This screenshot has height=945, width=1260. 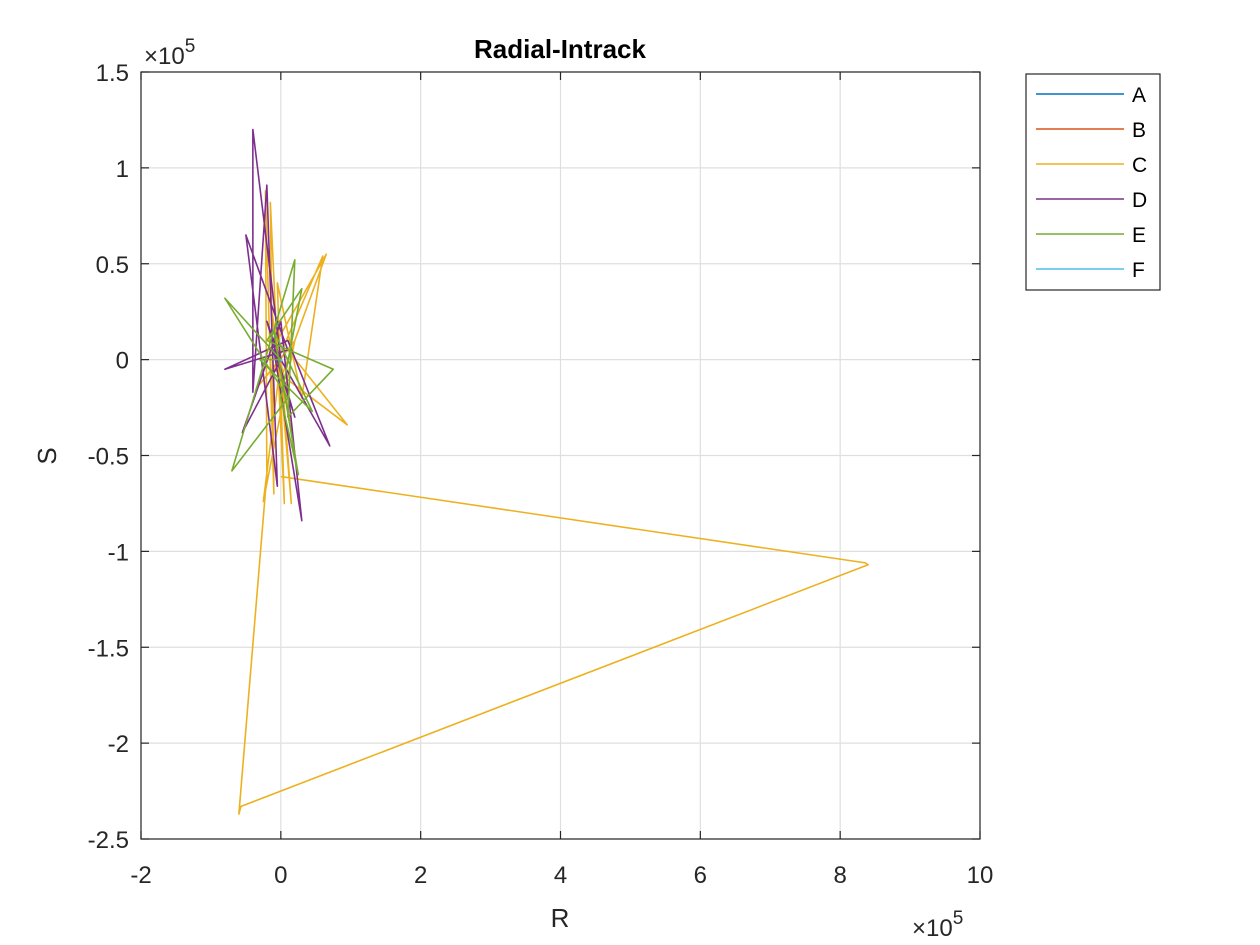 What do you see at coordinates (700, 875) in the screenshot?
I see `x-tick-label-4: 6` at bounding box center [700, 875].